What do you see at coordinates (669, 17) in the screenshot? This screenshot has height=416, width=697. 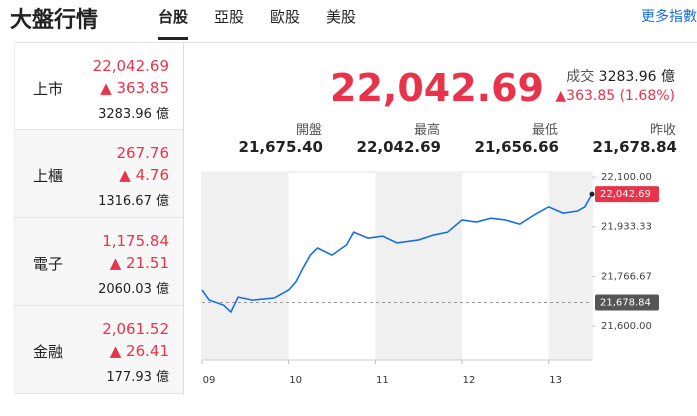 I see `more-link: 更多指數` at bounding box center [669, 17].